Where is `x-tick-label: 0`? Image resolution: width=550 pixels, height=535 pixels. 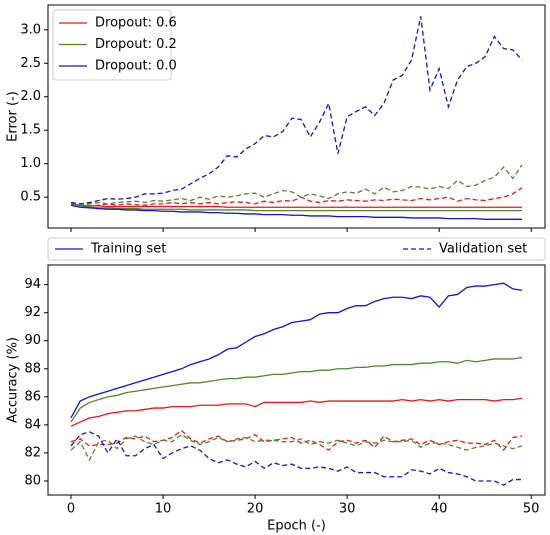
x-tick-label: 0 is located at coordinates (71, 509).